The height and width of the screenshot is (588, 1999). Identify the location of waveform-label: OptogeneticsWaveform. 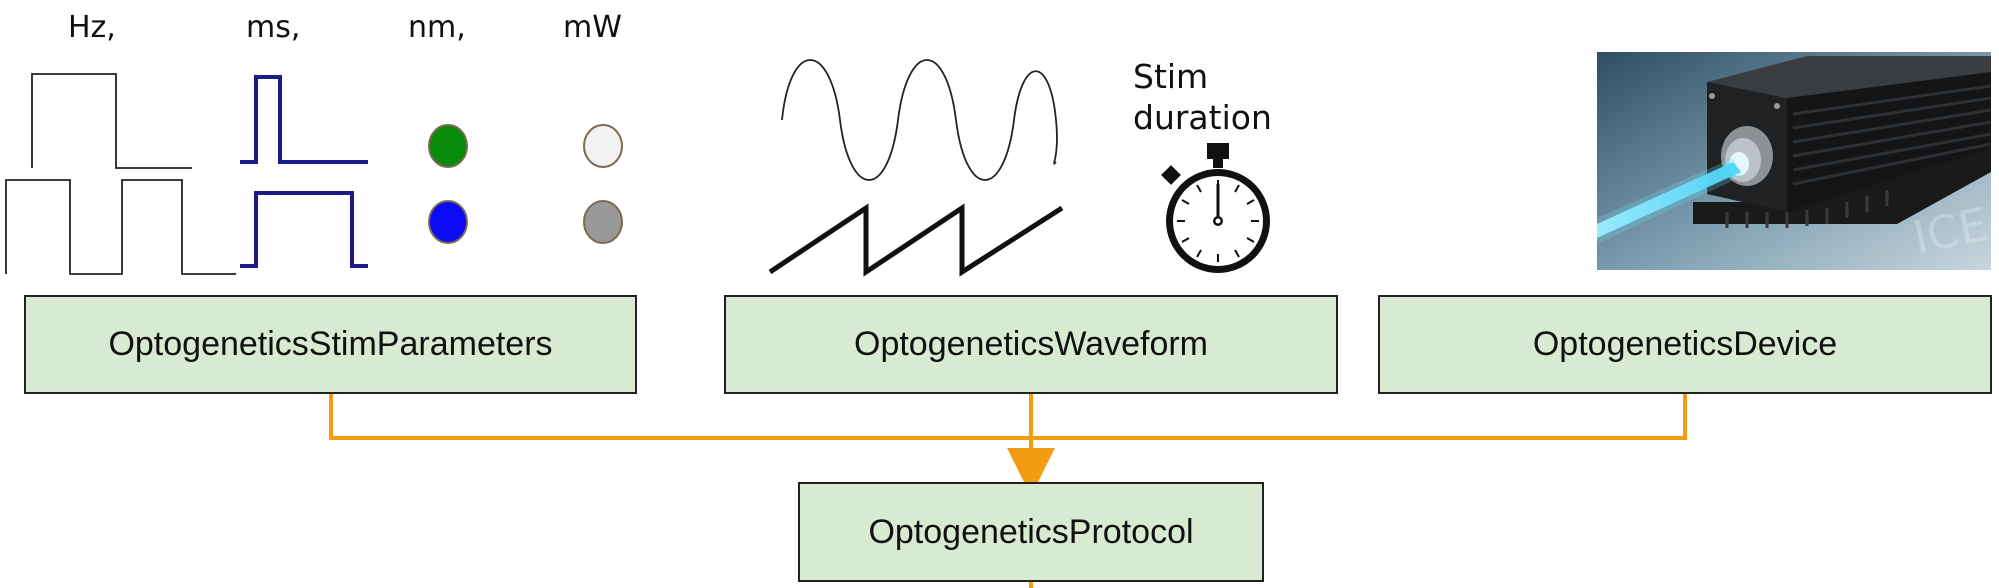
(1031, 344).